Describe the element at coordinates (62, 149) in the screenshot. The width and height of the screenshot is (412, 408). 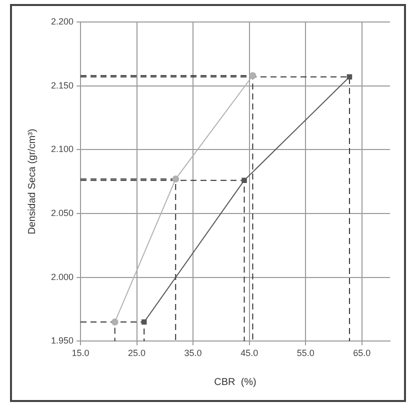
I see `y-tick-label: 2.100` at that location.